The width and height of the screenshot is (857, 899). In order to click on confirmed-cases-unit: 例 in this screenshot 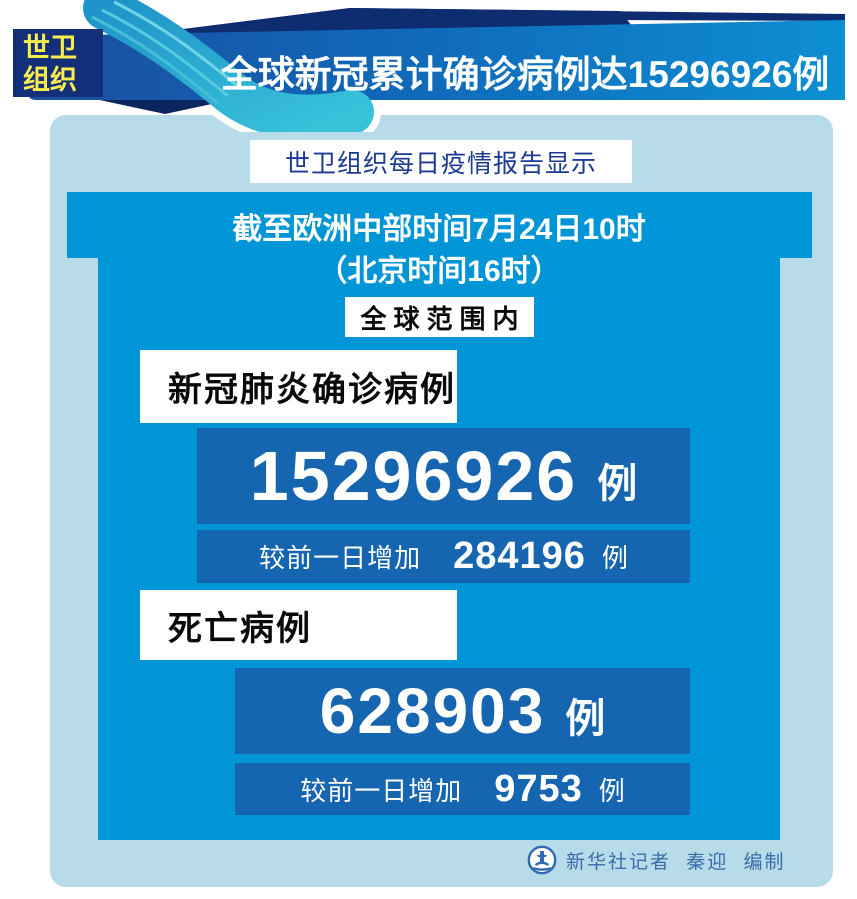, I will do `click(617, 484)`.